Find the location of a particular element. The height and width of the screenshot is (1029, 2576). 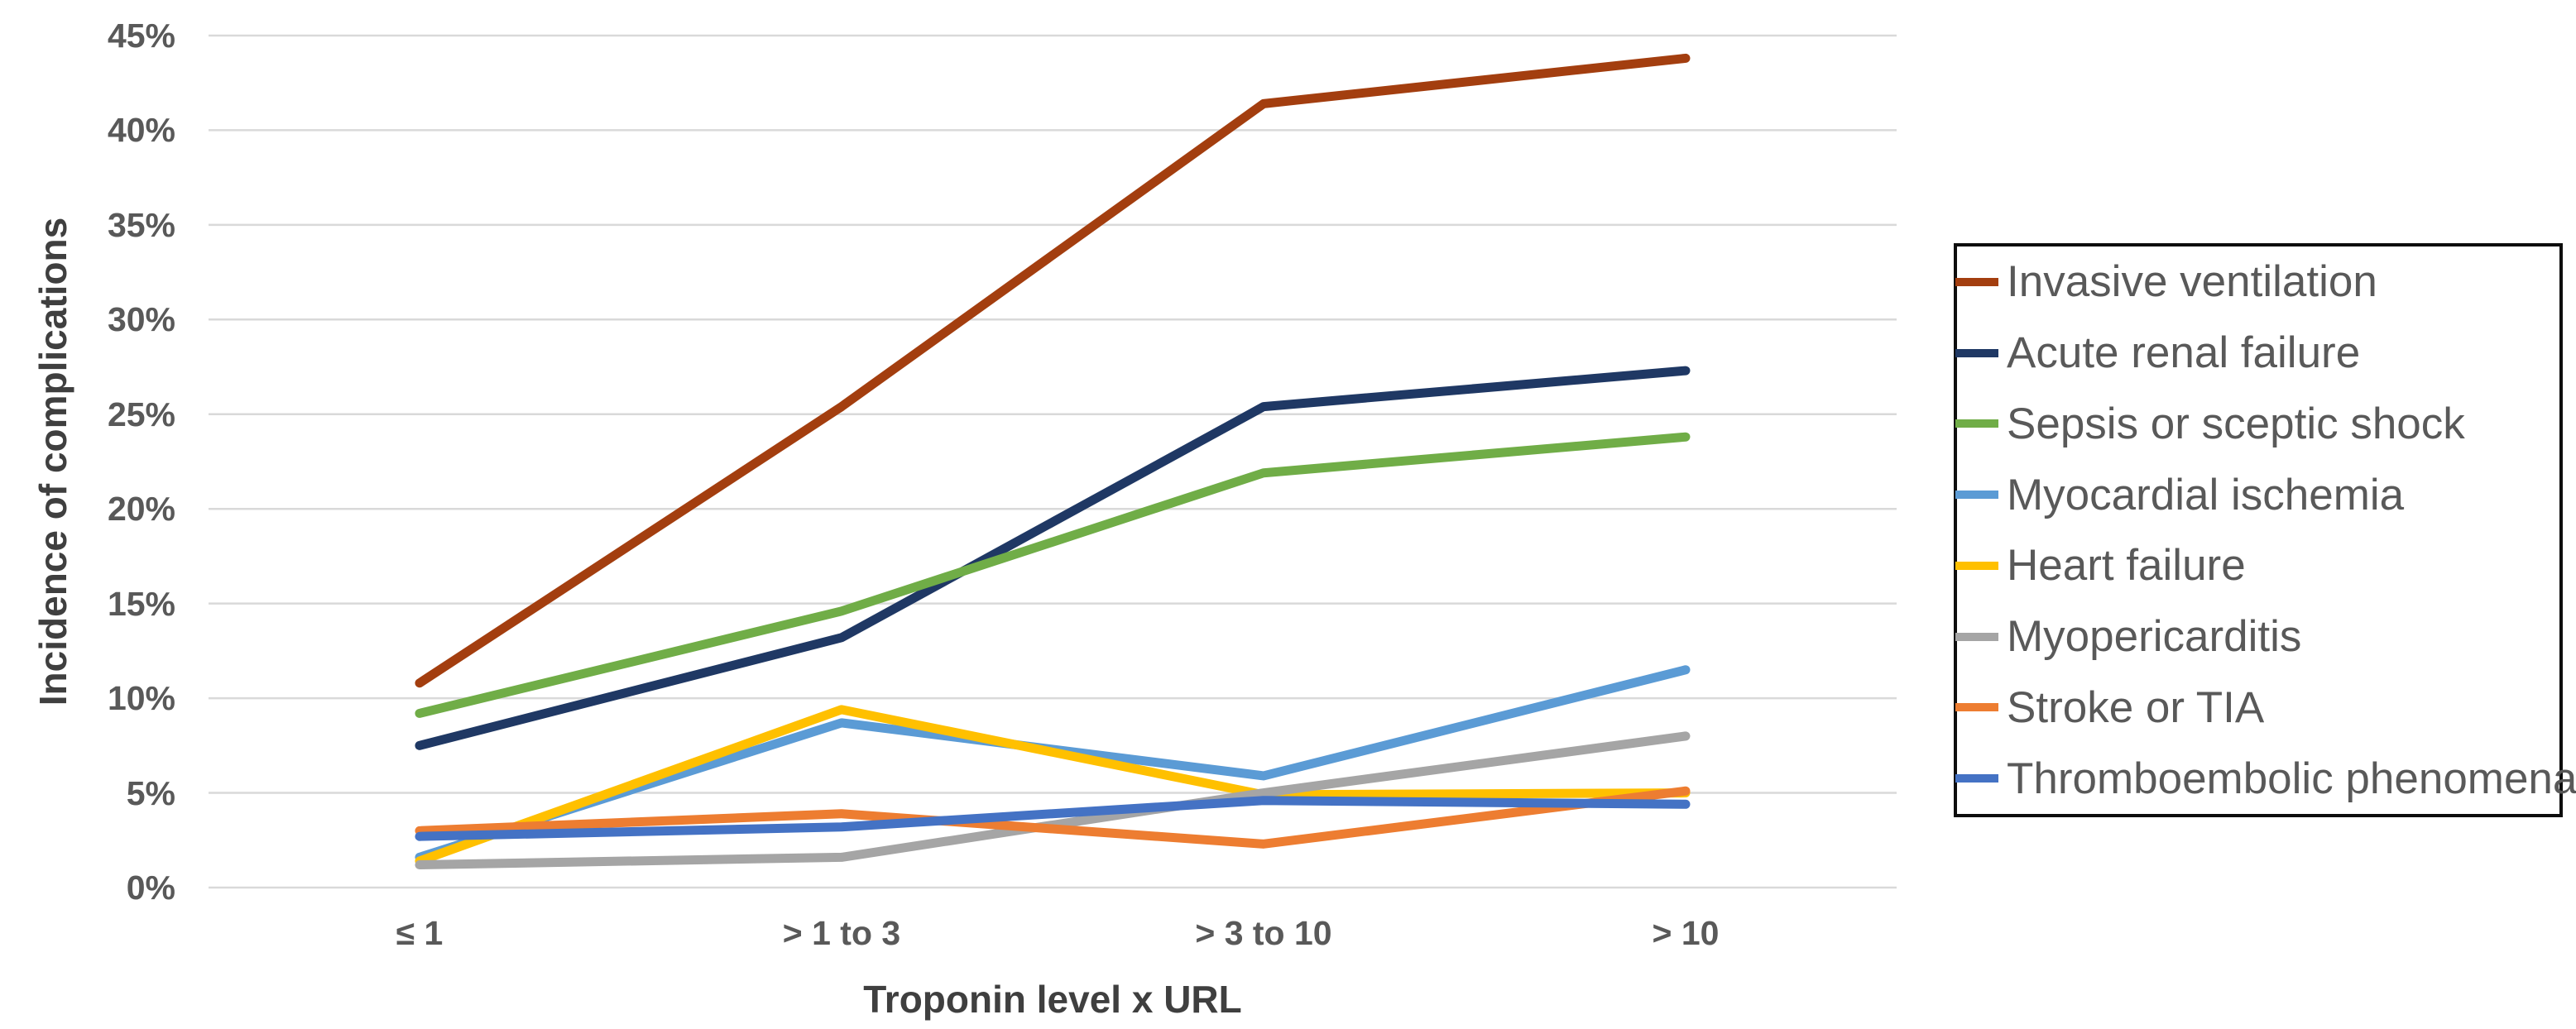

x-tick-label: ≤ 1 is located at coordinates (420, 933).